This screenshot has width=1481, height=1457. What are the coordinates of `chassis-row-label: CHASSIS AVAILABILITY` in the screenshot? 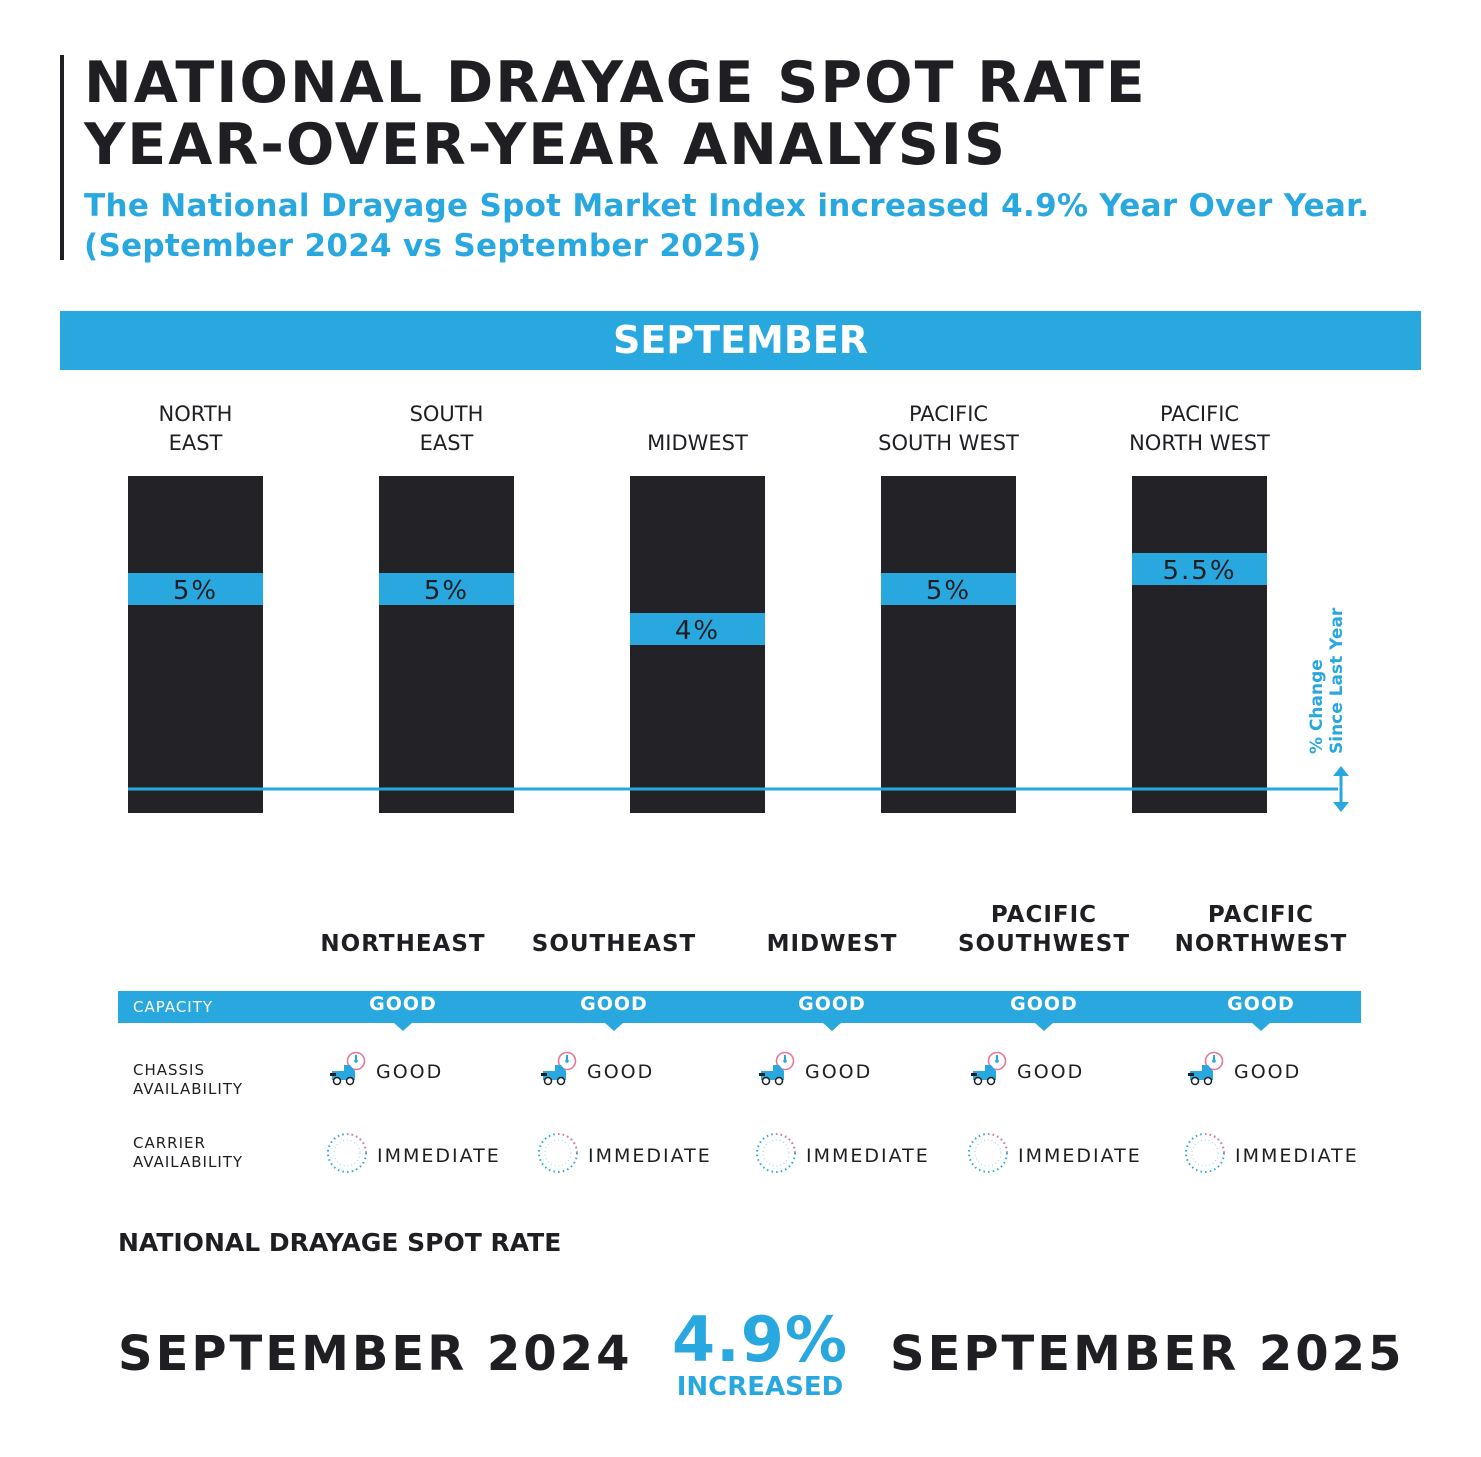 It's located at (188, 1080).